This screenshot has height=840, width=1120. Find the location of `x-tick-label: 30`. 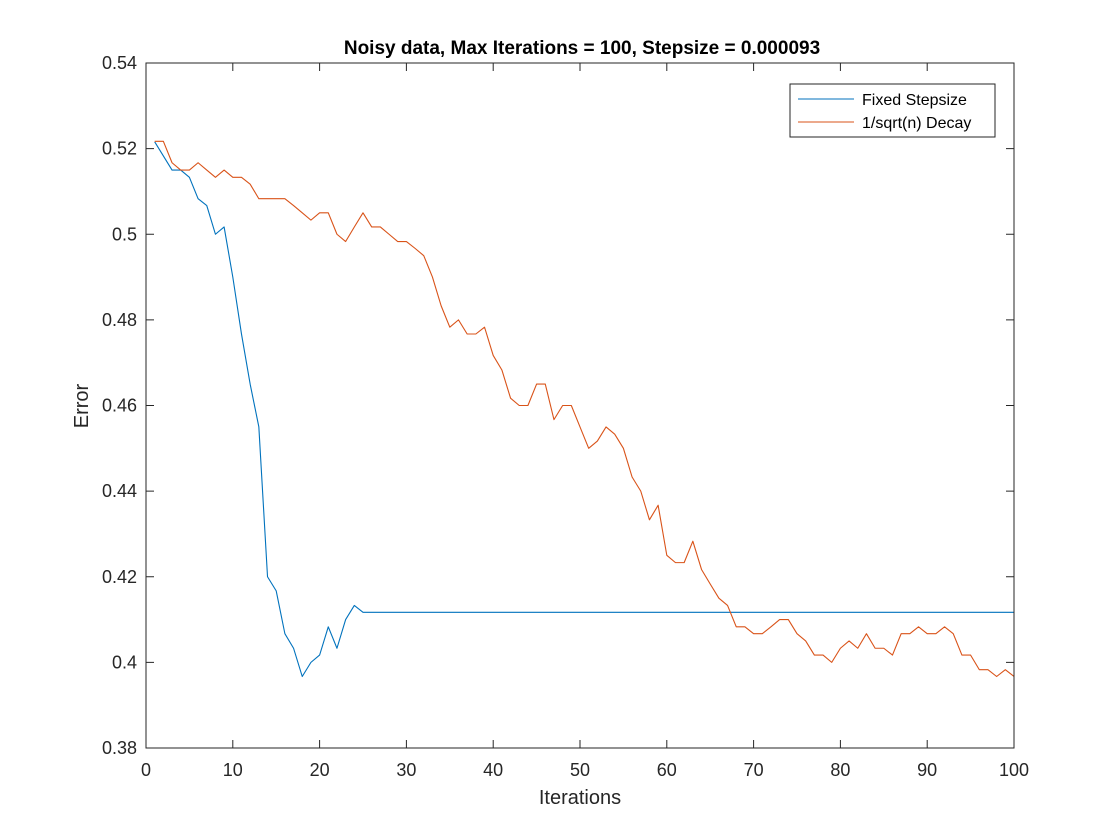

x-tick-label: 30 is located at coordinates (406, 770).